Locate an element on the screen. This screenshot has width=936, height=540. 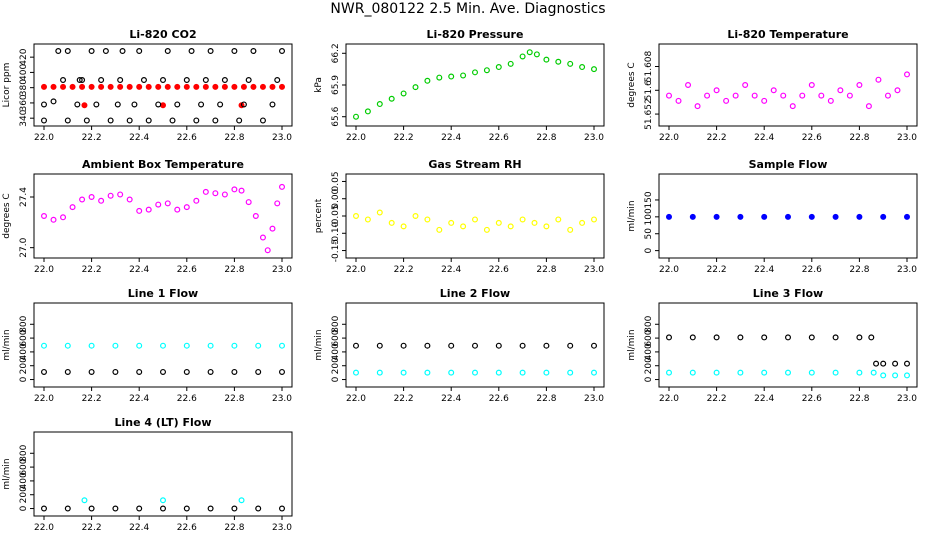
panel-title: Gas Stream RH is located at coordinates (474, 164).